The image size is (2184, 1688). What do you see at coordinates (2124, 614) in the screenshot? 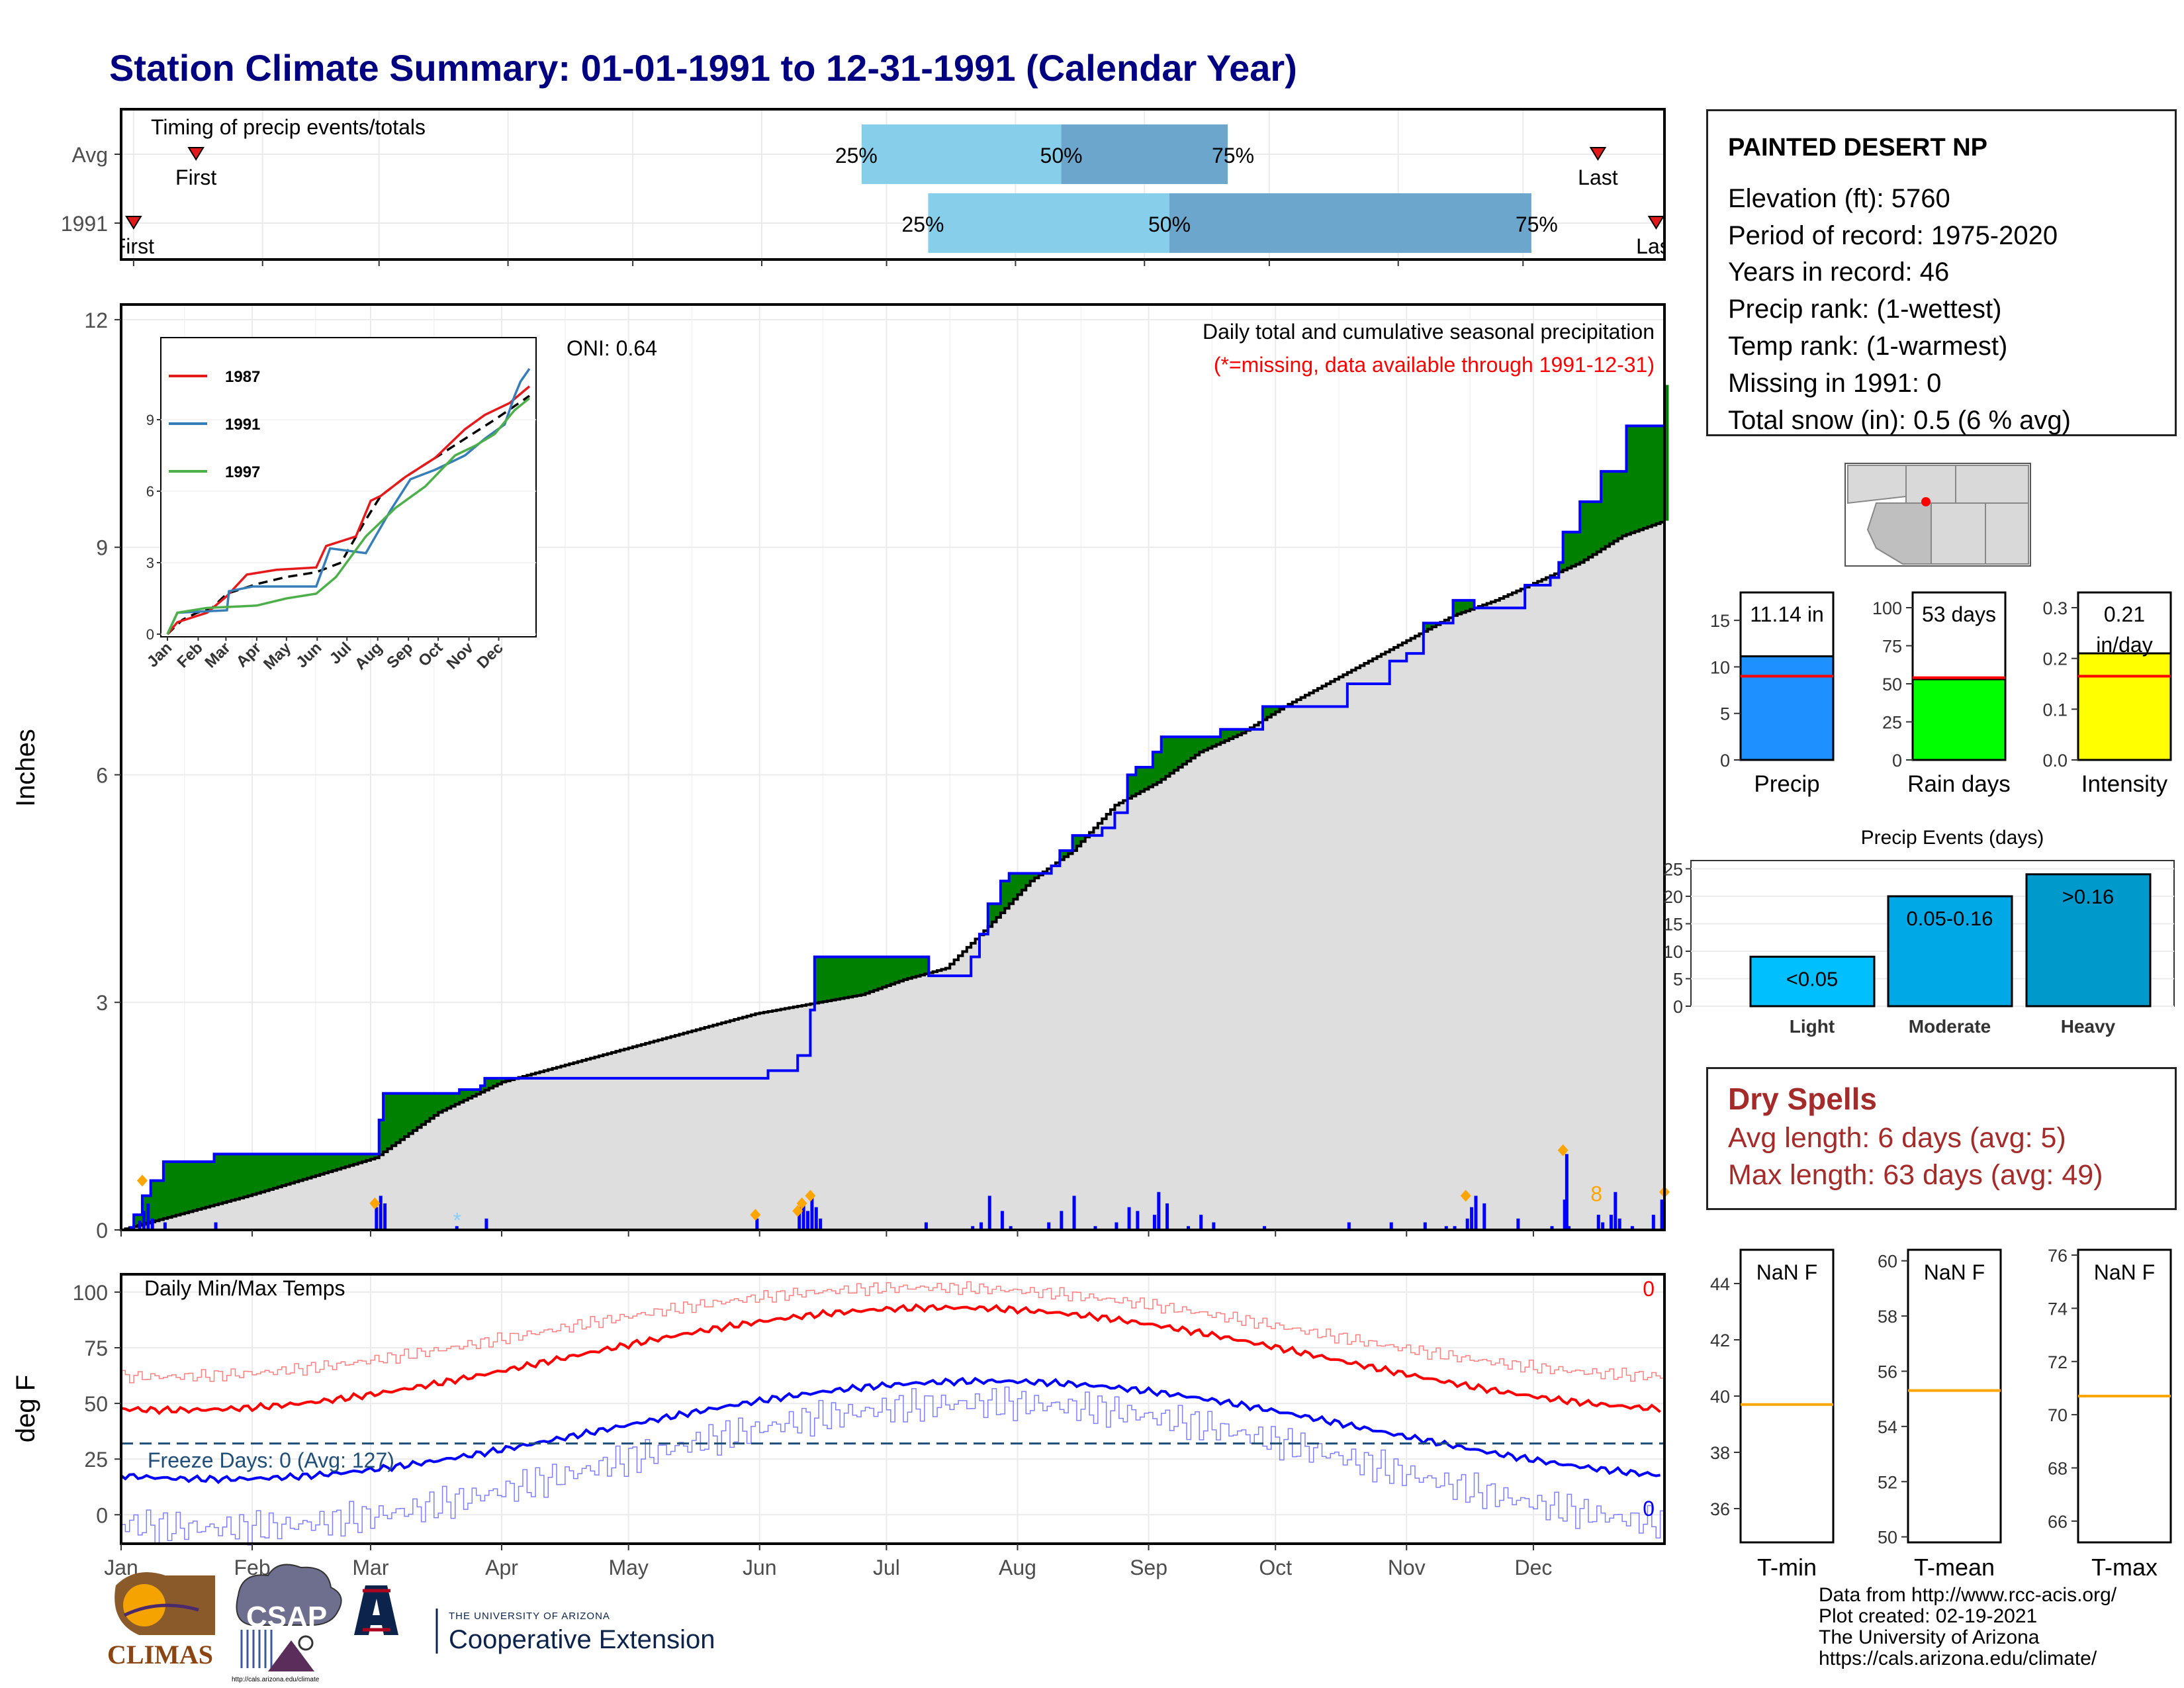
I see `summary-bar-value-label: 0.21` at bounding box center [2124, 614].